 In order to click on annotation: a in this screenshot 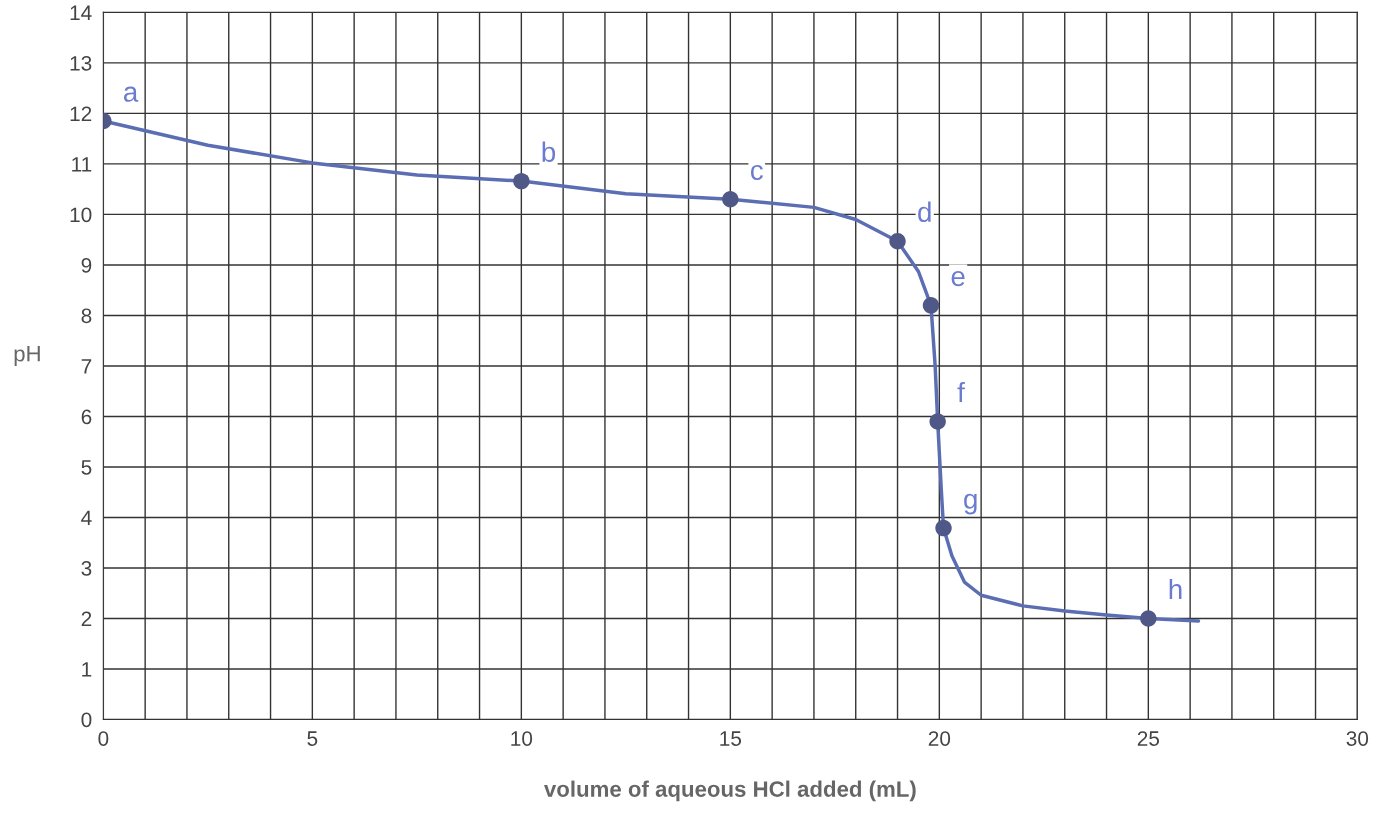, I will do `click(131, 94)`.